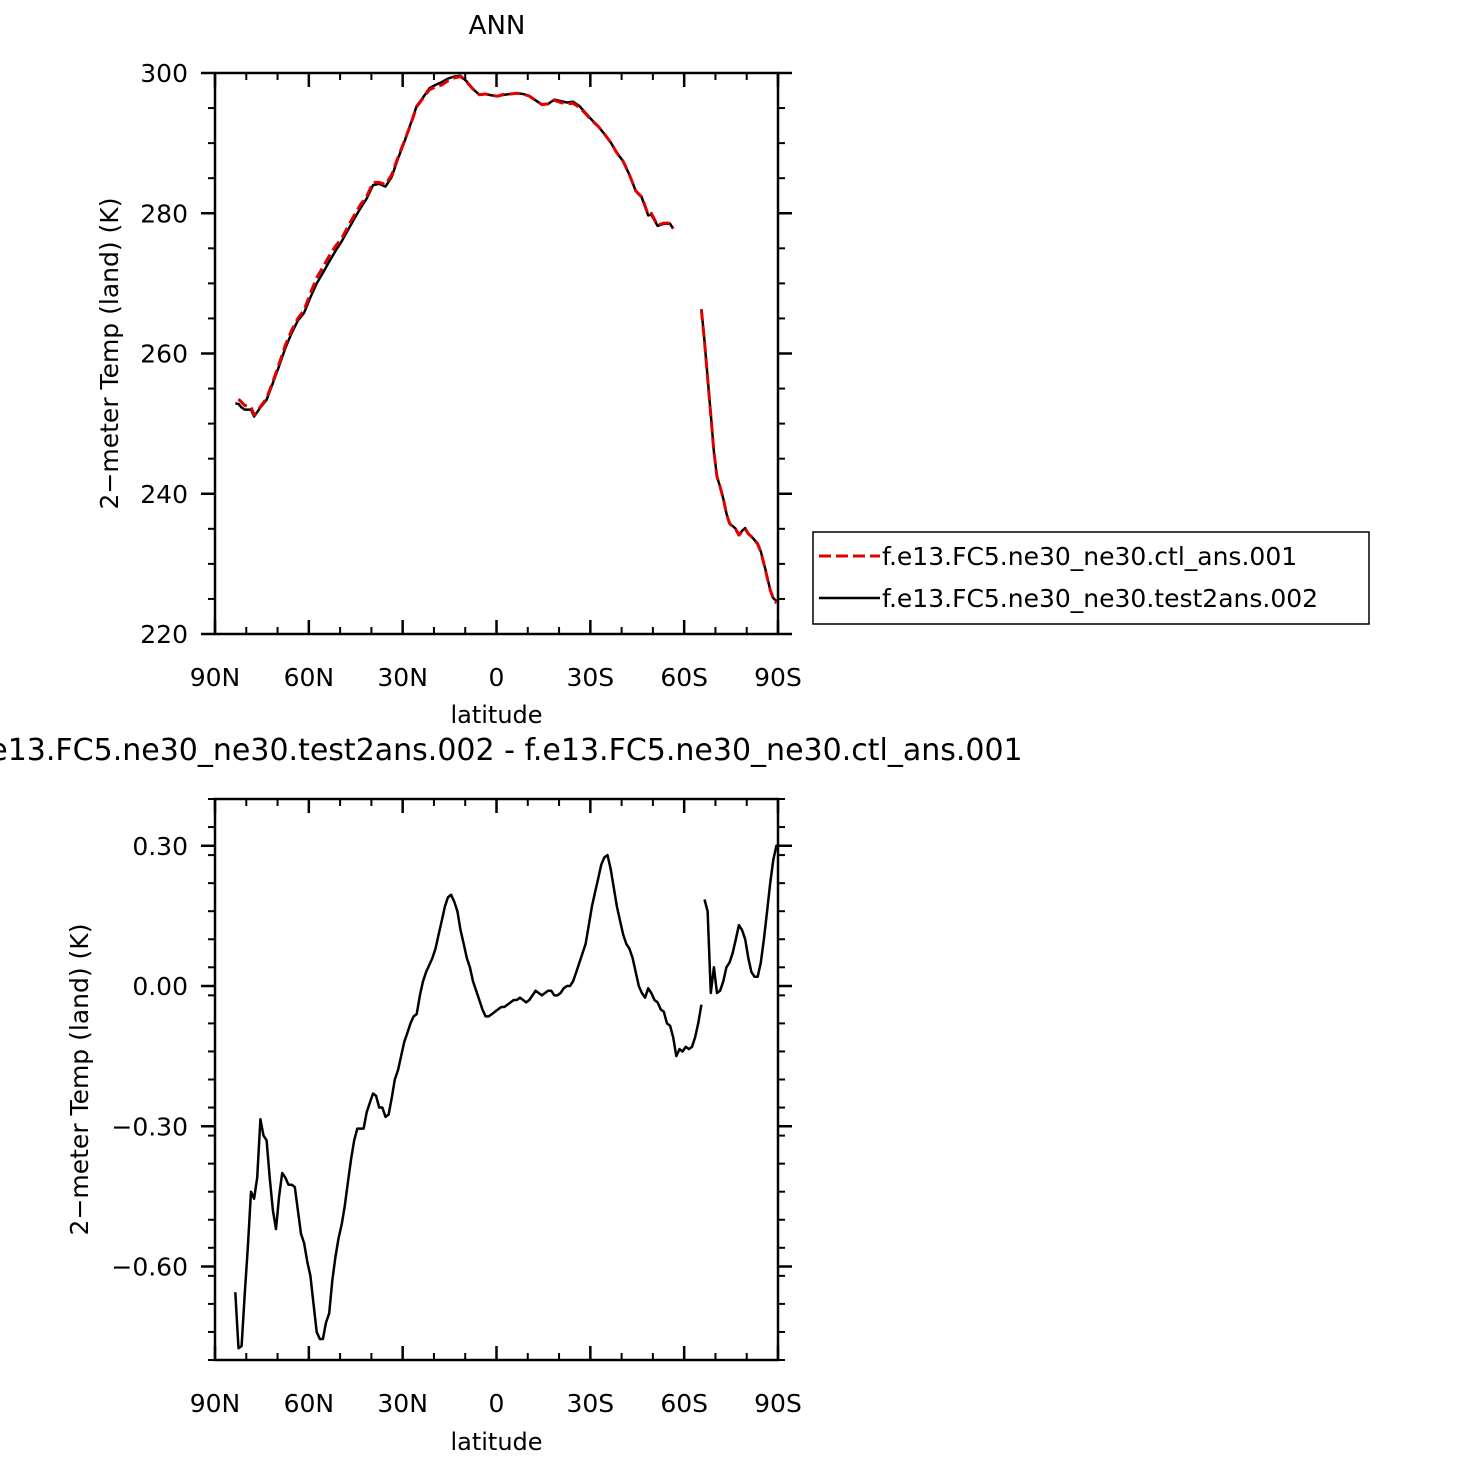 The height and width of the screenshot is (1463, 1464). What do you see at coordinates (164, 354) in the screenshot?
I see `y-tick-label: 260` at bounding box center [164, 354].